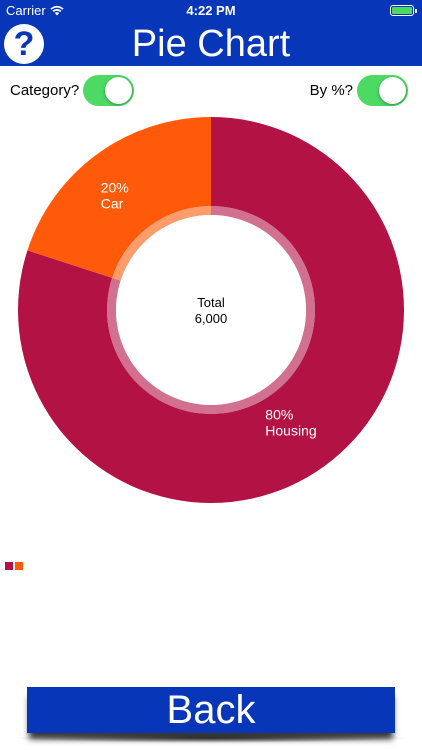  What do you see at coordinates (24, 44) in the screenshot?
I see `help-button: ?` at bounding box center [24, 44].